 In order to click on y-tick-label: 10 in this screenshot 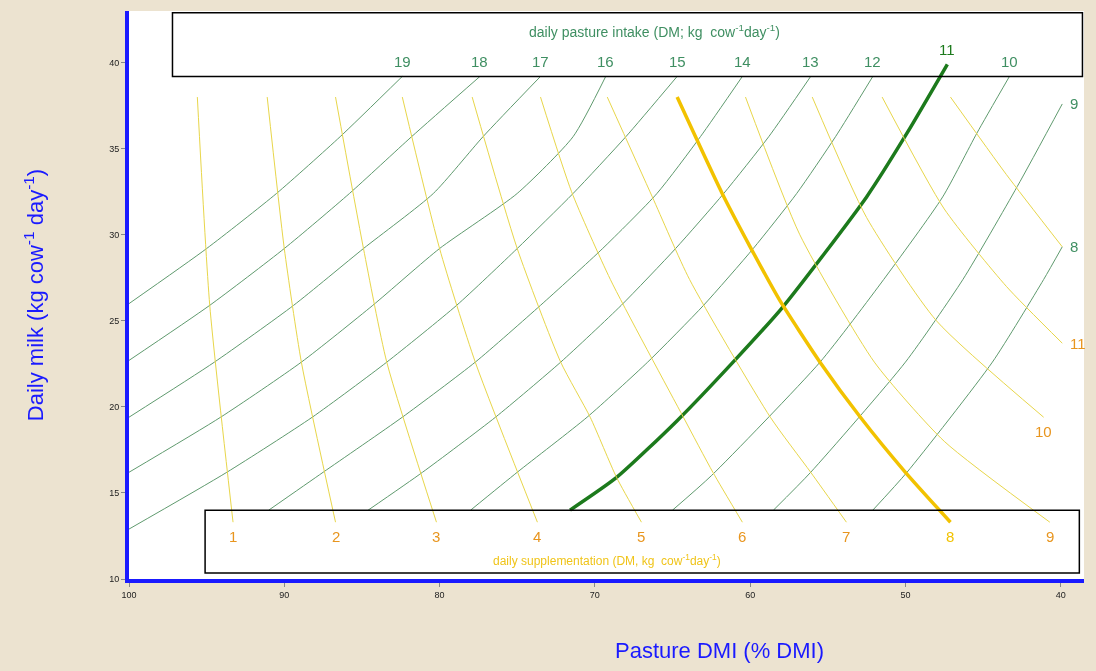, I will do `click(114, 579)`.